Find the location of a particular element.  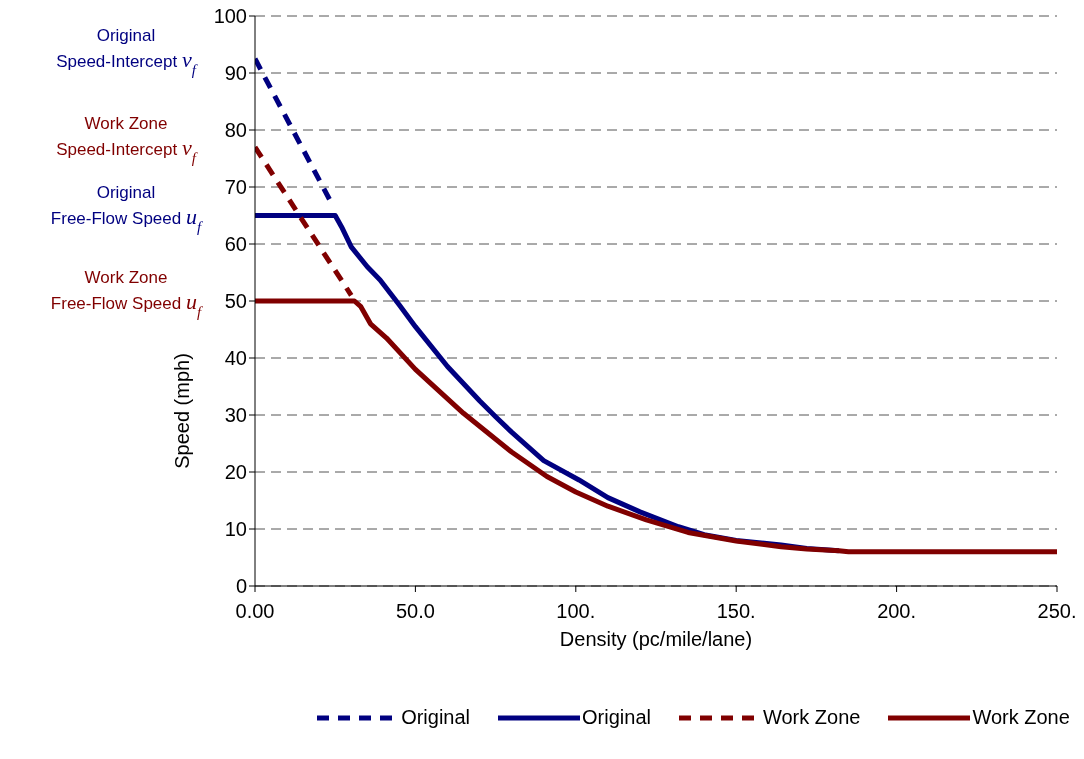

x-tick-label: 250. is located at coordinates (1057, 611).